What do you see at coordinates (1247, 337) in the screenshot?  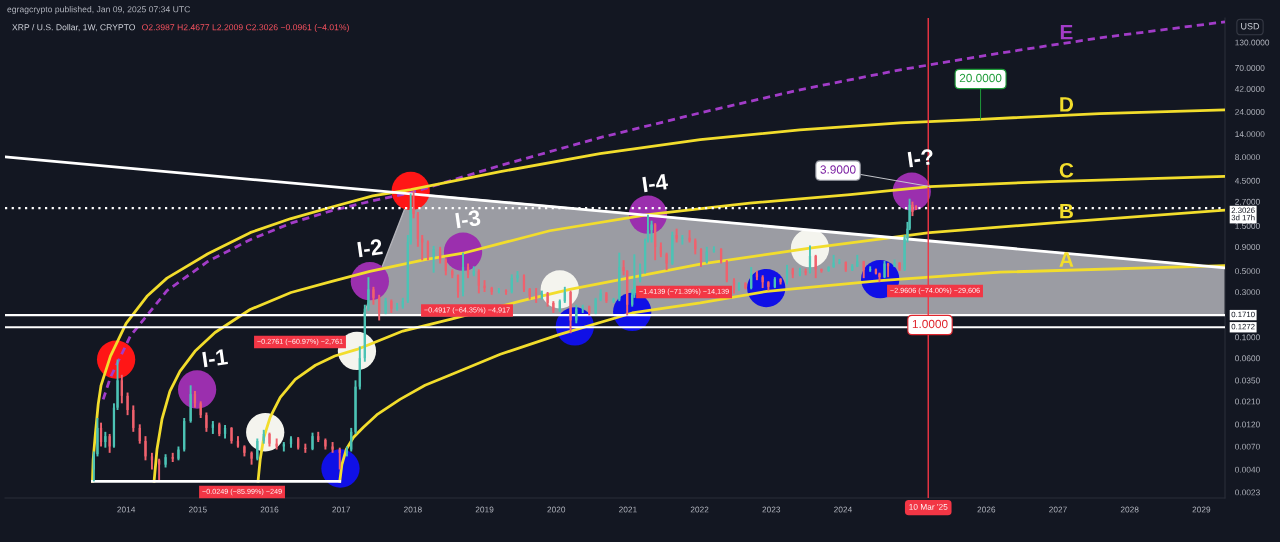 I see `y-tick-label: 0.1000` at bounding box center [1247, 337].